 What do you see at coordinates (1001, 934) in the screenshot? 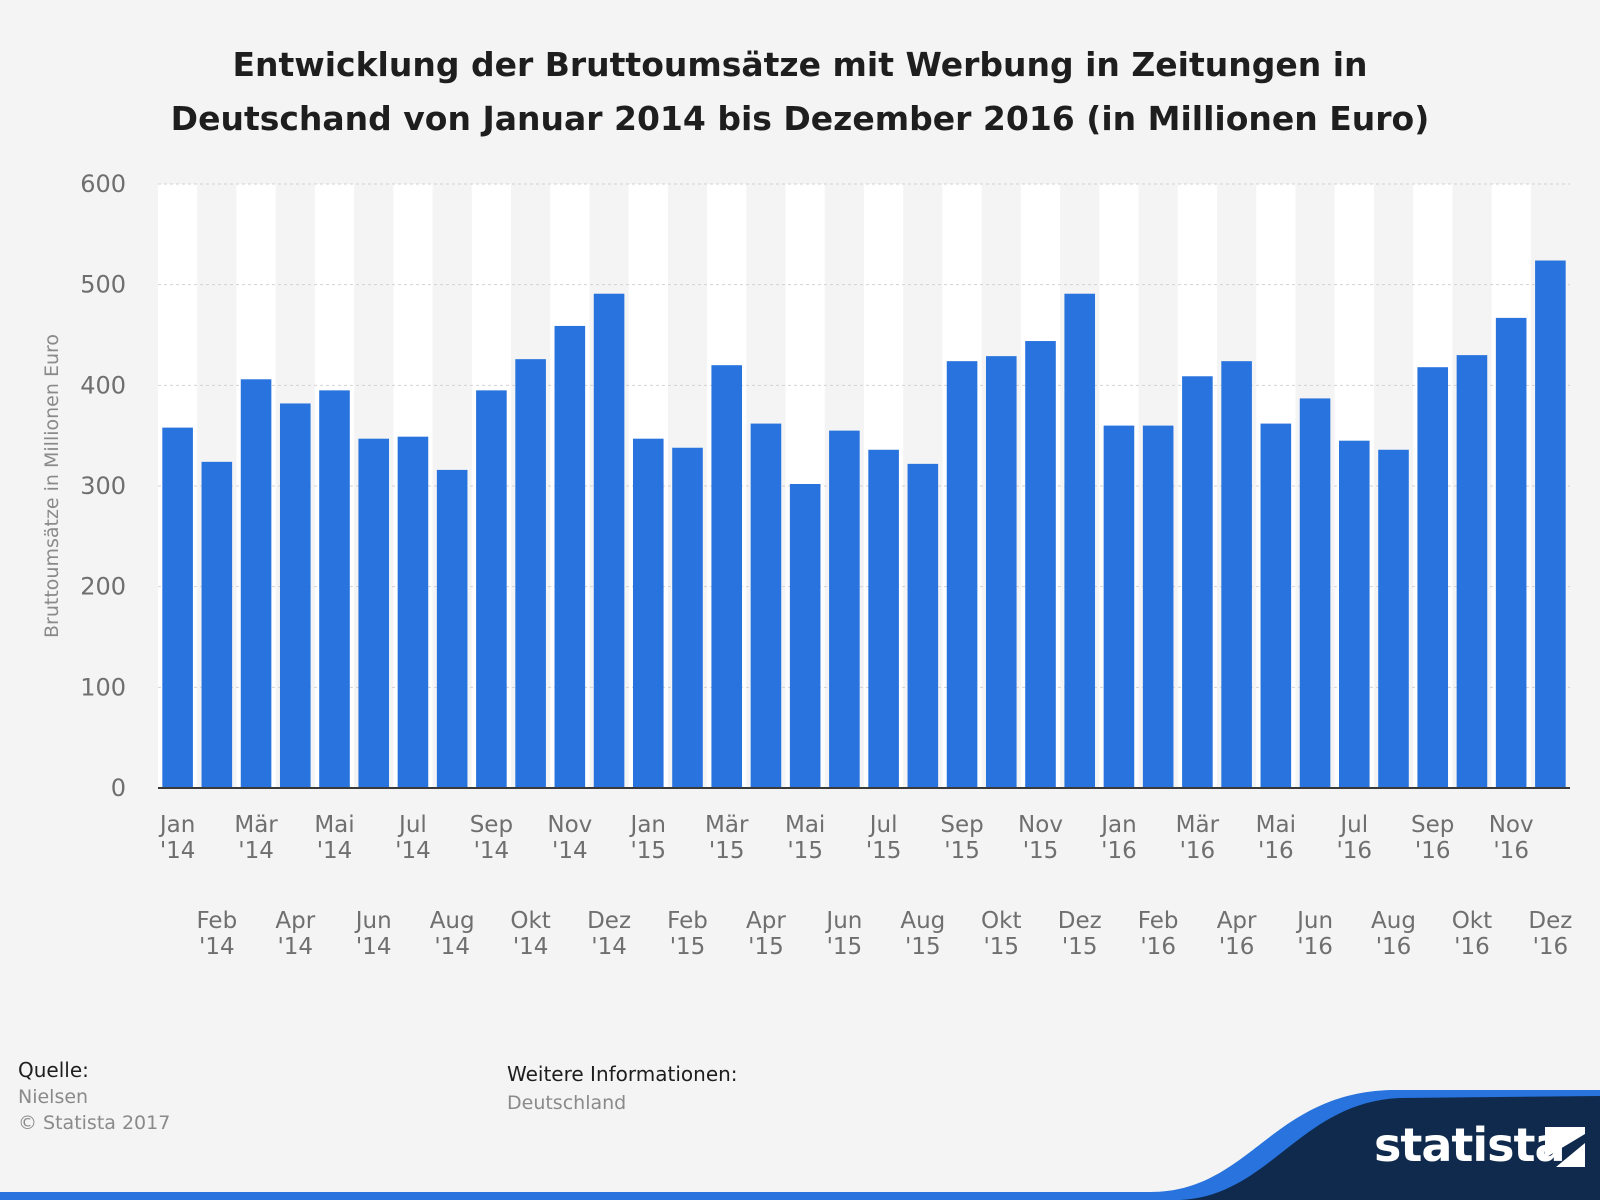
I see `x-tick-label: Okt '15` at bounding box center [1001, 934].